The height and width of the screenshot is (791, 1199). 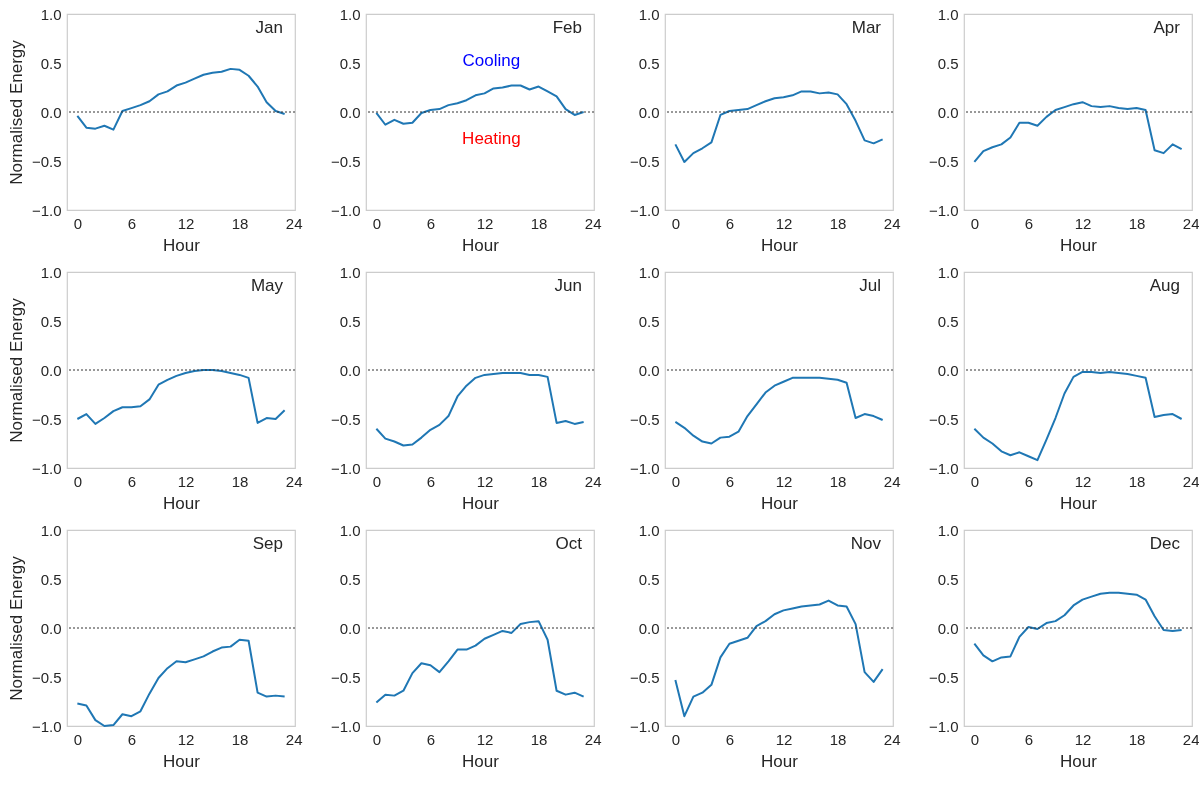 What do you see at coordinates (1167, 27) in the screenshot?
I see `chart-title: Apr` at bounding box center [1167, 27].